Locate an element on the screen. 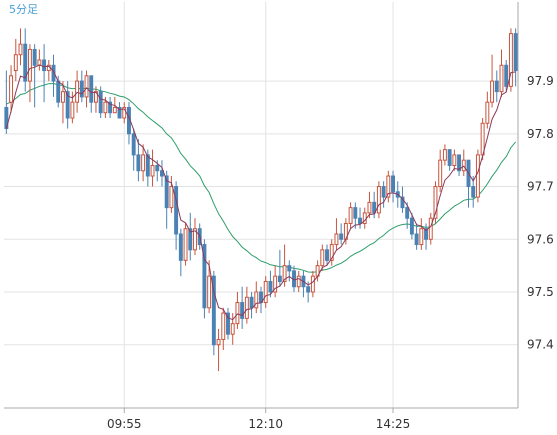  x-tick-label: 14:25 is located at coordinates (393, 424).